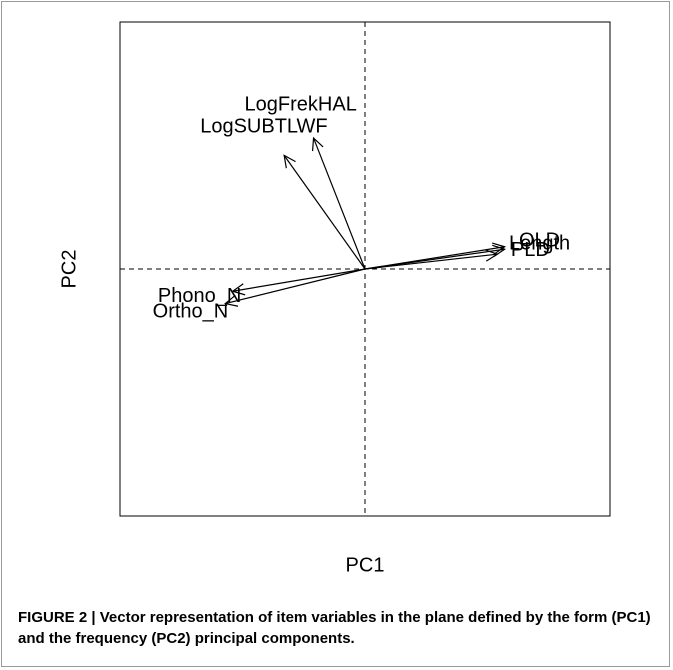 This screenshot has width=673, height=670. I want to click on vector-label: Ortho_N, so click(191, 312).